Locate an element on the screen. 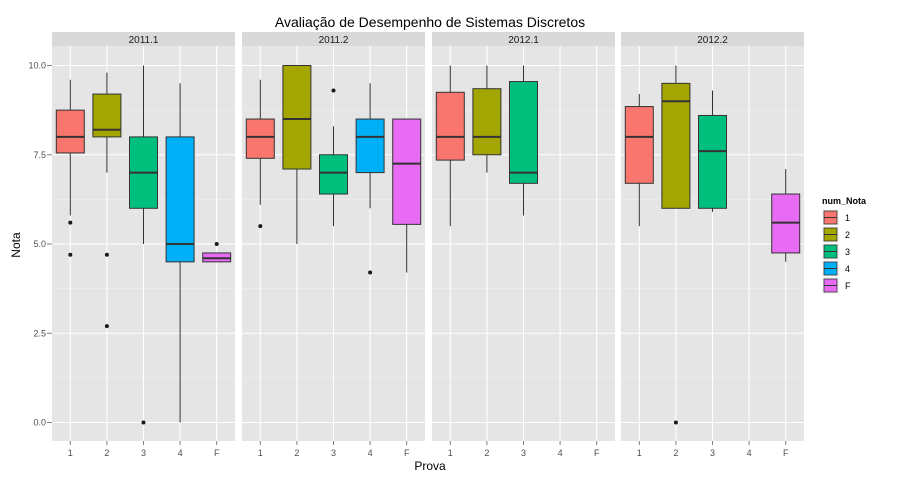 The width and height of the screenshot is (900, 480). legend-item: F is located at coordinates (836, 285).